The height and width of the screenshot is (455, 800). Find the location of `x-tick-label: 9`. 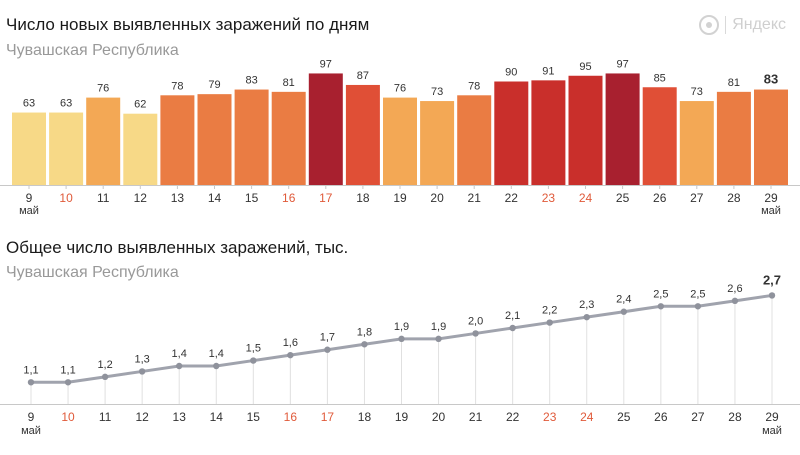

x-tick-label: 9 is located at coordinates (29, 198).